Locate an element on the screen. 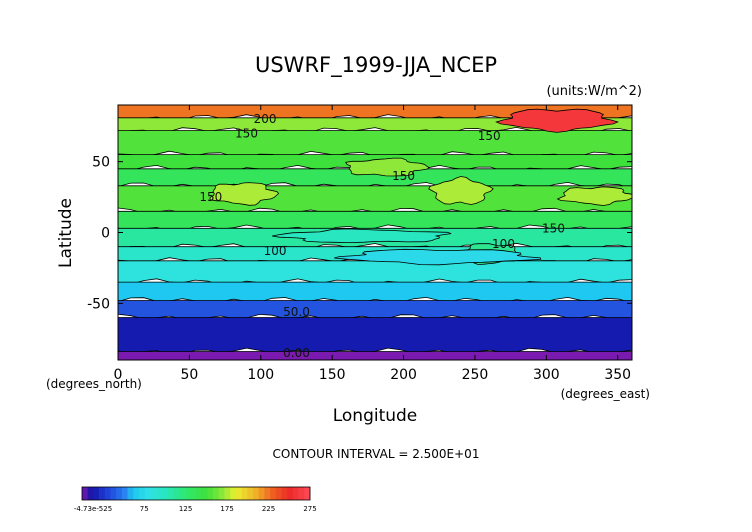  contour-label-2: 150 is located at coordinates (489, 136).